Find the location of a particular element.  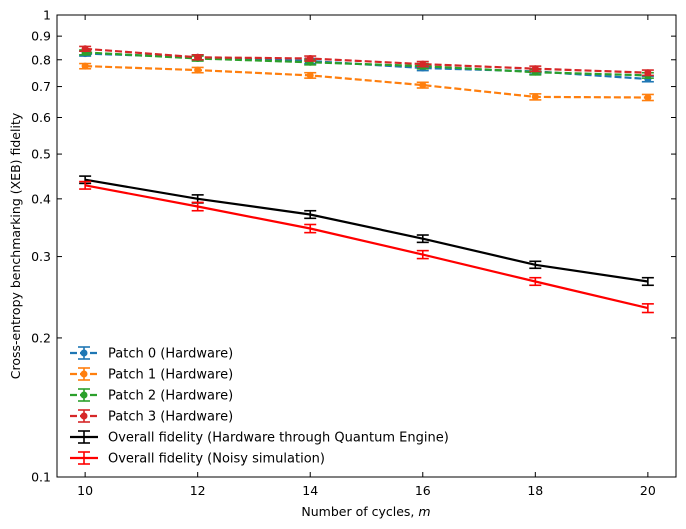

legend-item-5: Overall fidelity (Noisy simulation) is located at coordinates (197, 459).